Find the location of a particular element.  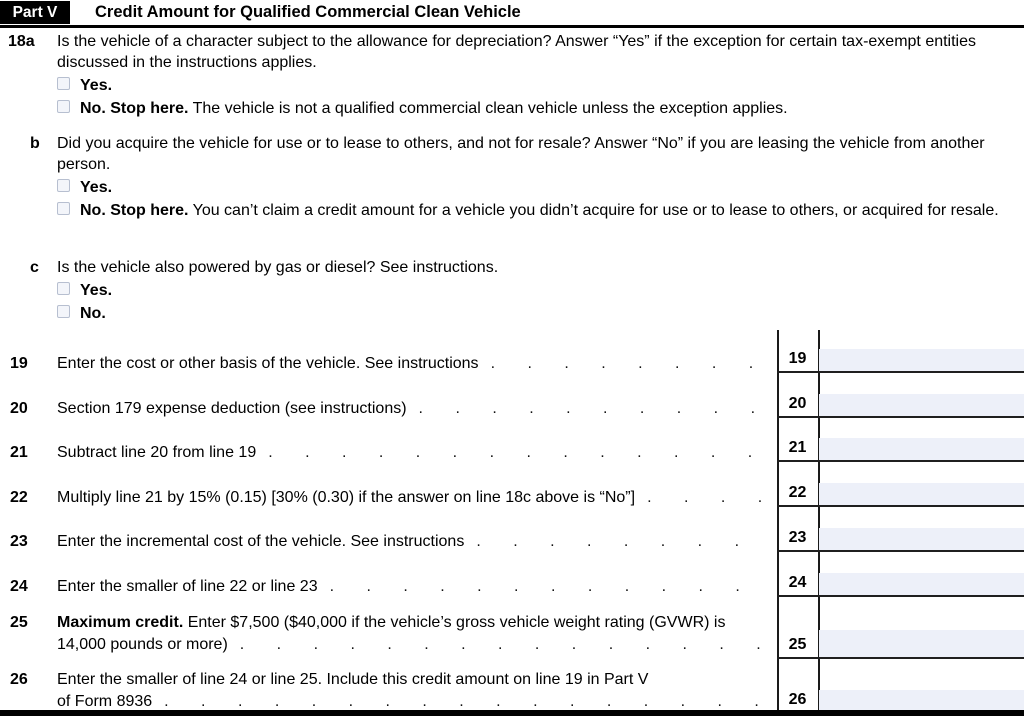

line-21-number: 21 is located at coordinates (19, 452).